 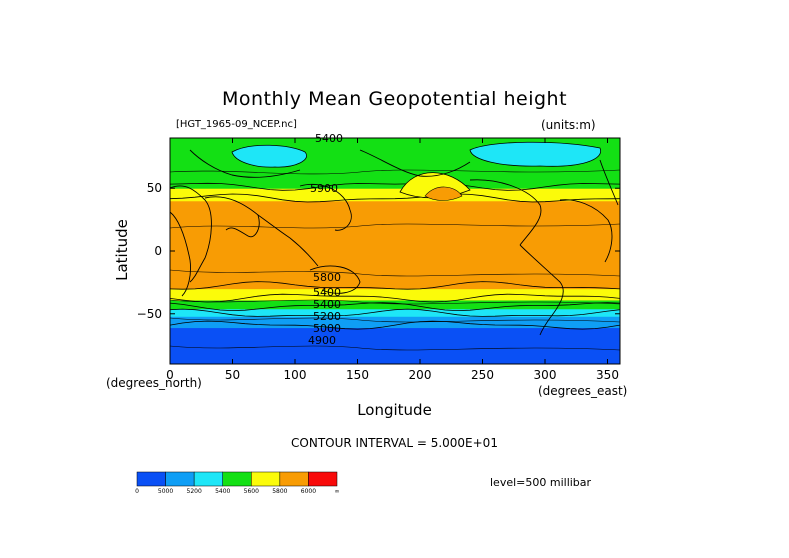 What do you see at coordinates (545, 375) in the screenshot?
I see `x-tick-label: 300` at bounding box center [545, 375].